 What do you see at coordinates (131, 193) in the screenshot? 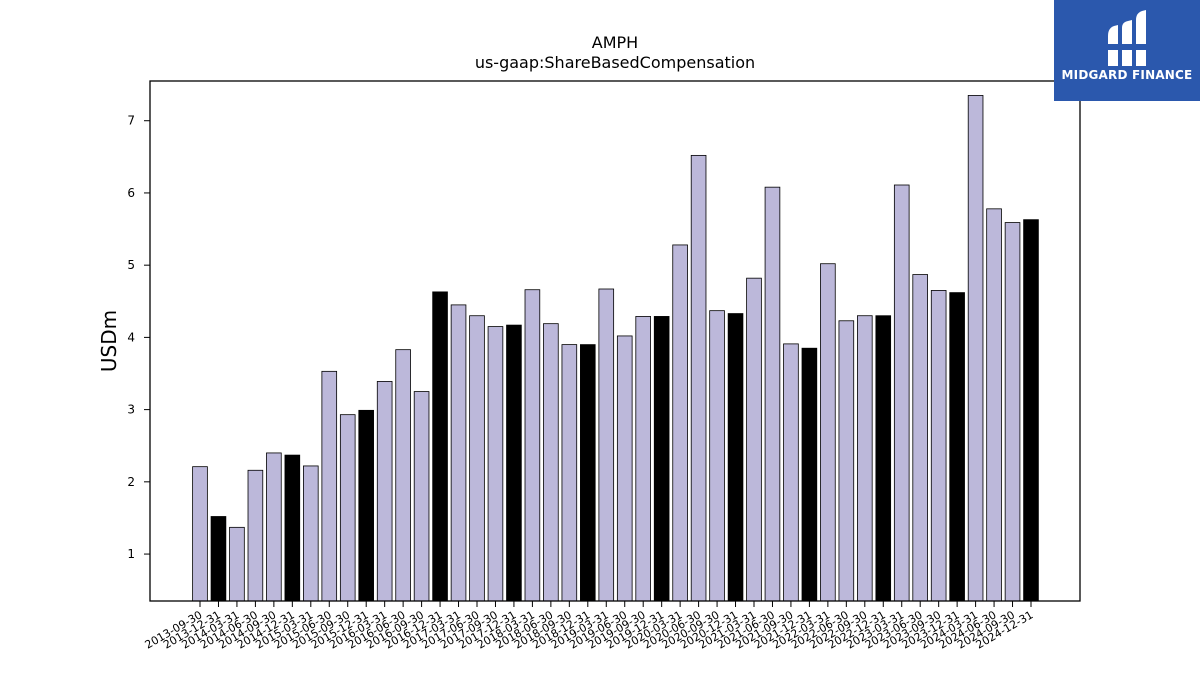
I see `y-tick-label: 6` at bounding box center [131, 193].